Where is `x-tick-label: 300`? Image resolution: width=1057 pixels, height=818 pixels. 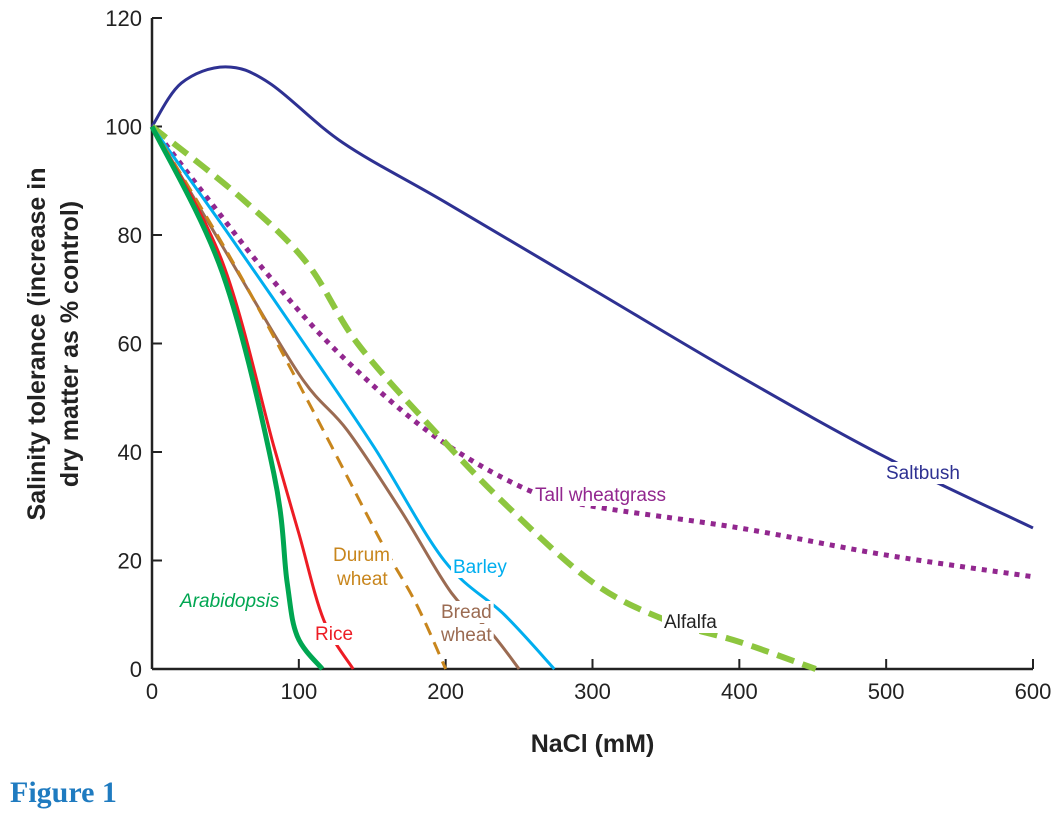
x-tick-label: 300 is located at coordinates (592, 691).